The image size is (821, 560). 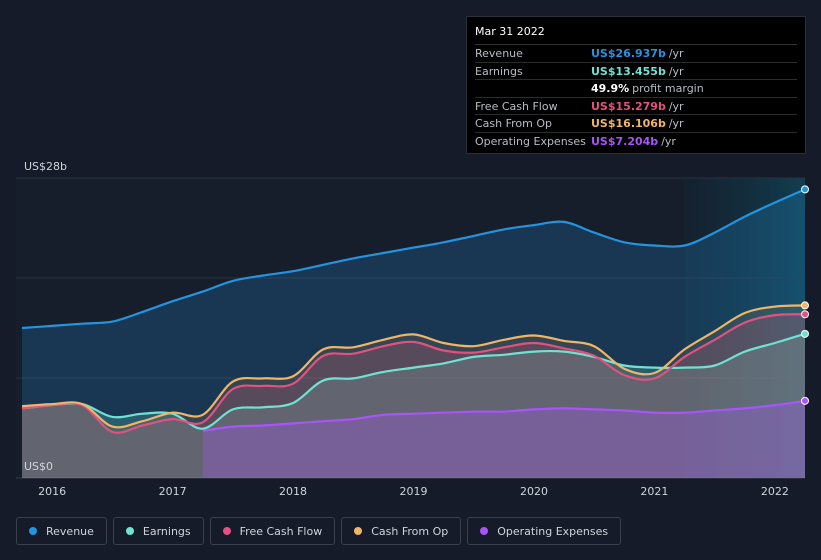 I want to click on tooltip-row-profit-margin: 49.9% profit margin, so click(x=636, y=89).